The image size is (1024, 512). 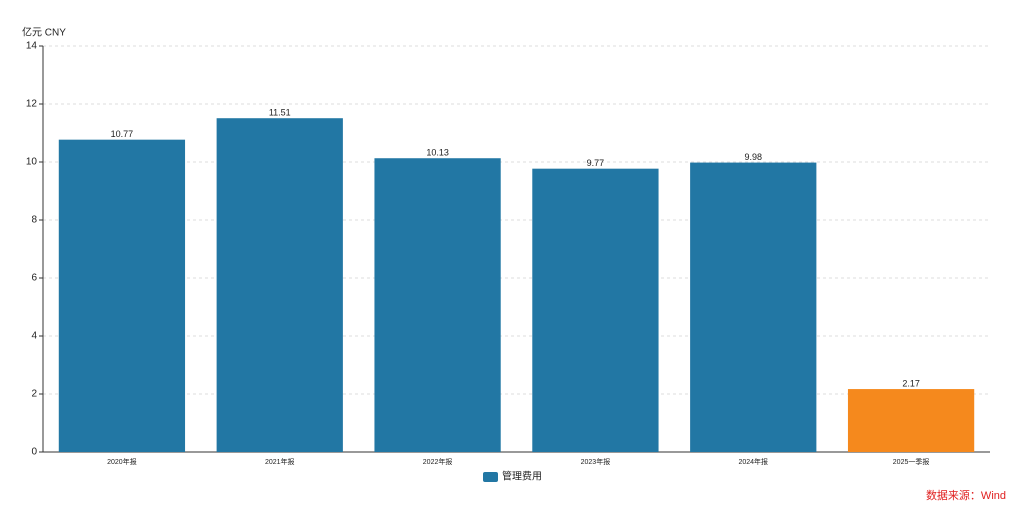 What do you see at coordinates (122, 461) in the screenshot?
I see `x-tick-label: 2020年报` at bounding box center [122, 461].